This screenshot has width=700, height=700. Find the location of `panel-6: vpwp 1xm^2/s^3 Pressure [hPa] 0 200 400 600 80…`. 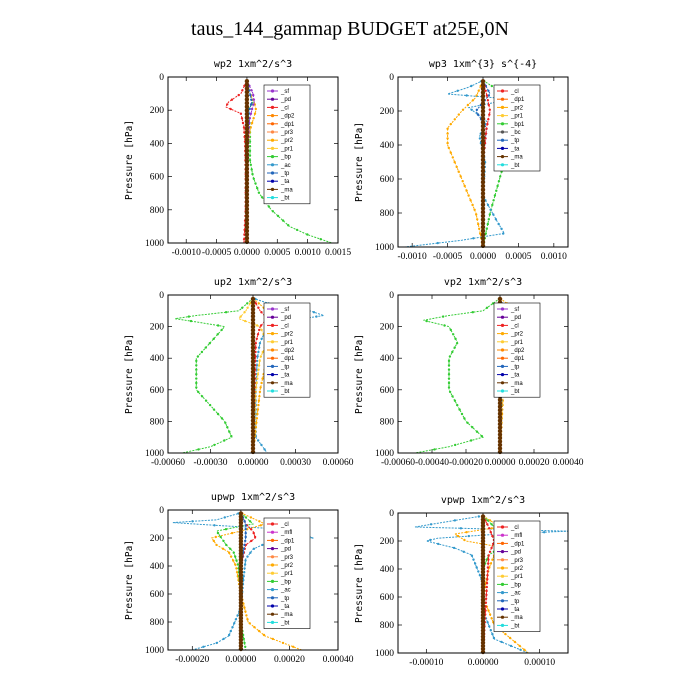

panel-6: vpwp 1xm^2/s^3 Pressure [hPa] 0 200 400 600 80… is located at coordinates (461, 581).